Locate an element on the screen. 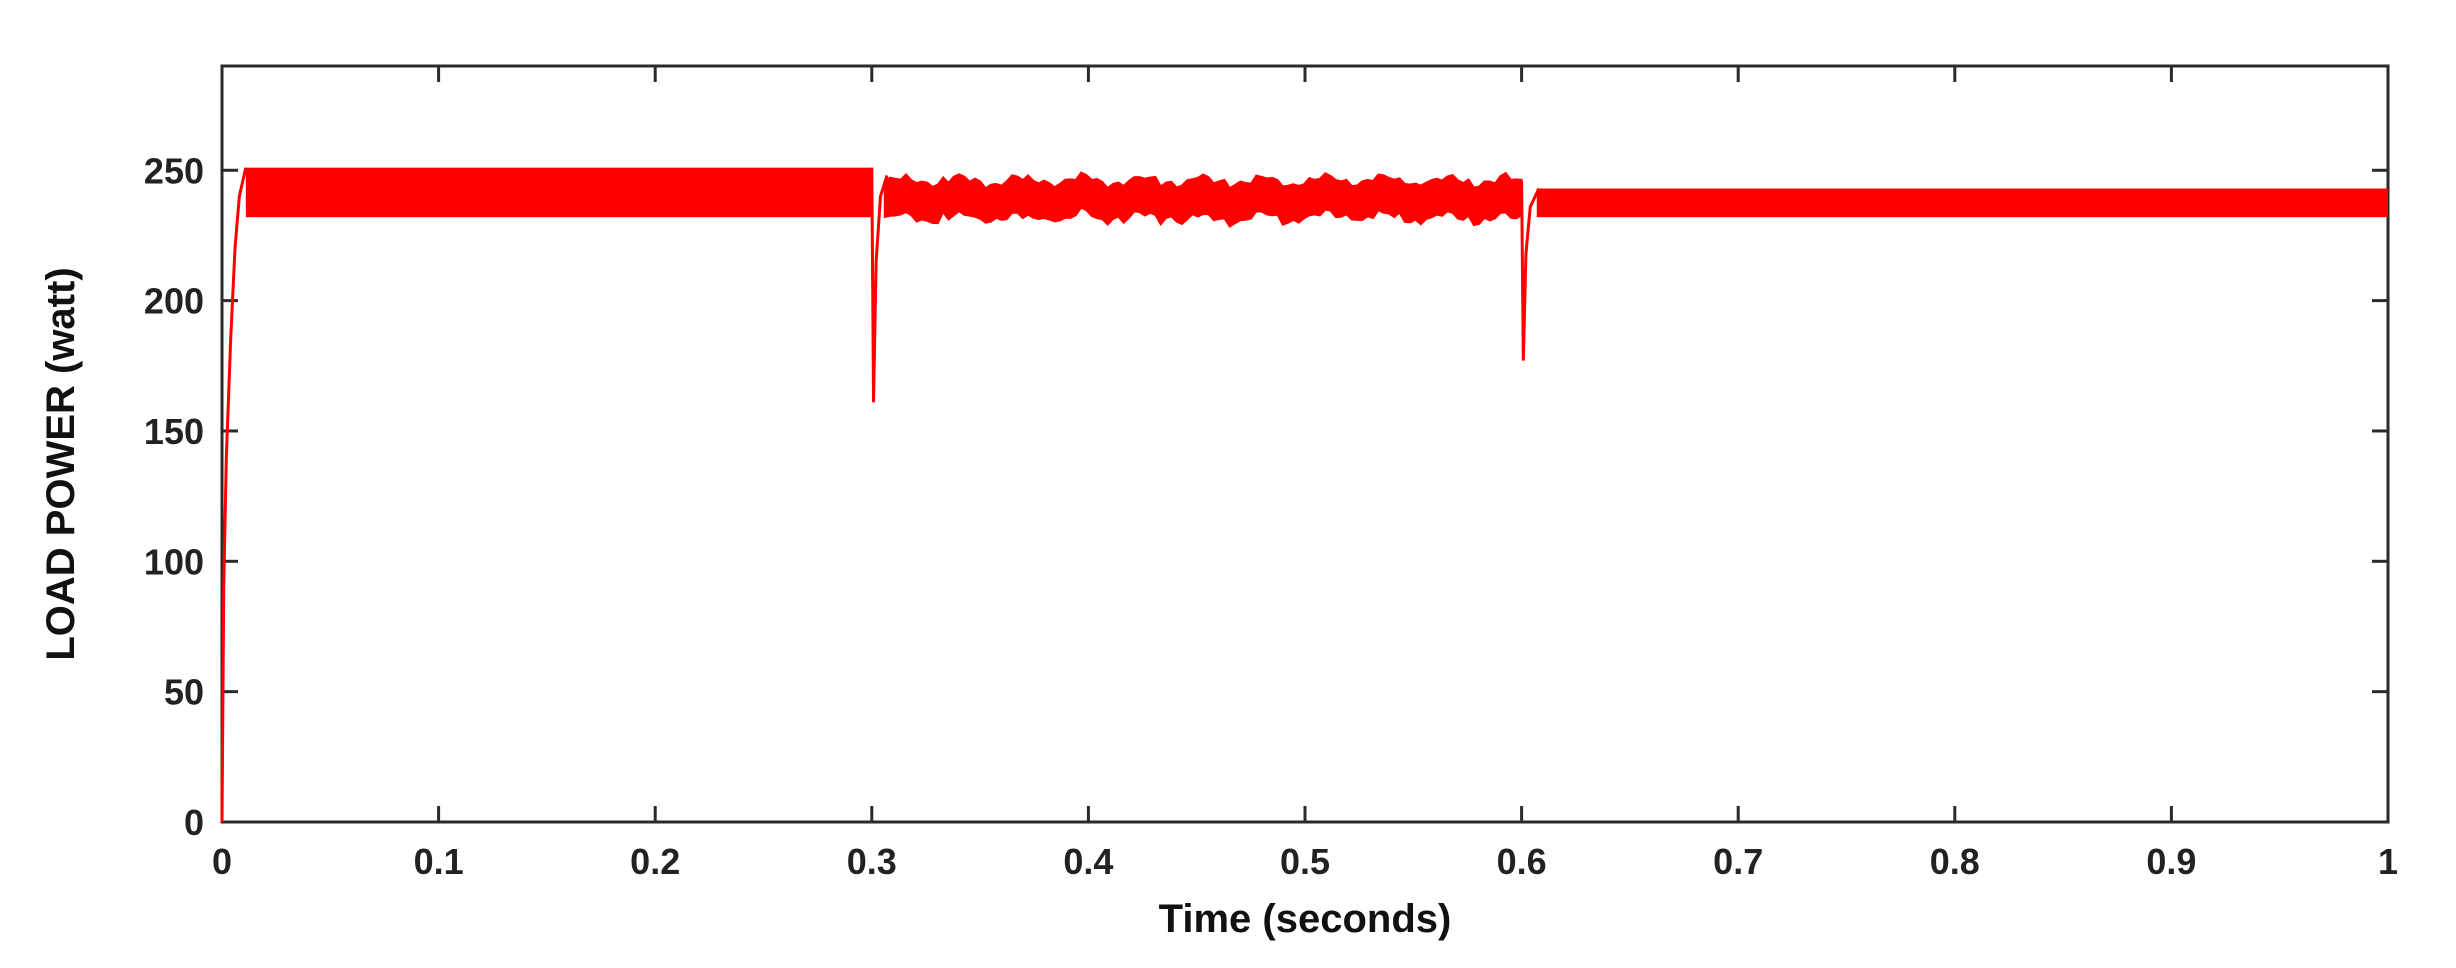 The height and width of the screenshot is (968, 2456). x-tick-label: 0.9 is located at coordinates (2171, 861).